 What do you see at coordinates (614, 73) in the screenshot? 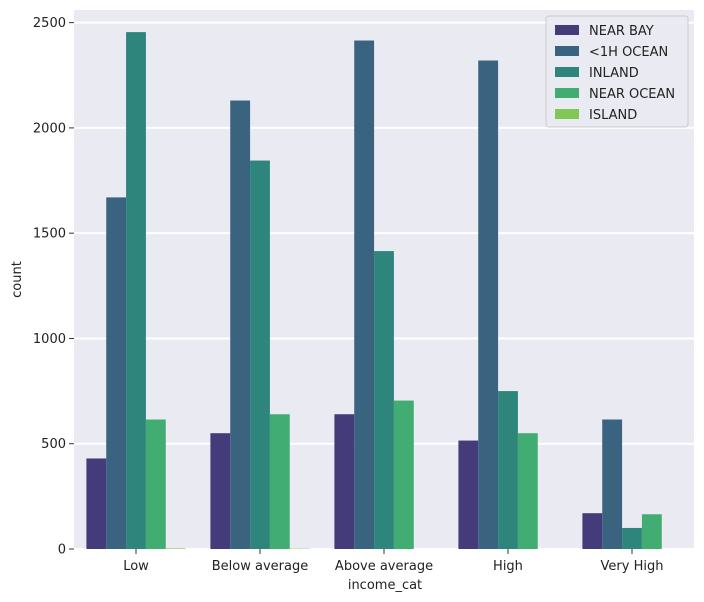
I see `legend-label: INLAND` at bounding box center [614, 73].